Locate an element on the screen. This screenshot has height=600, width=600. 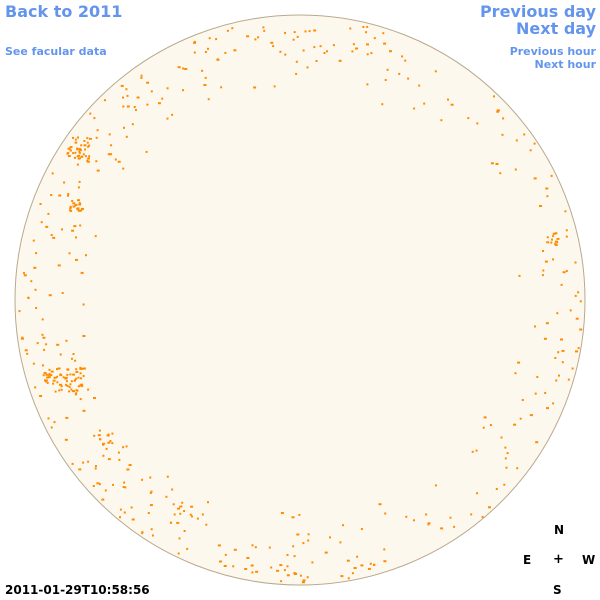
see-facular-data-link: See facular data is located at coordinates (56, 51).